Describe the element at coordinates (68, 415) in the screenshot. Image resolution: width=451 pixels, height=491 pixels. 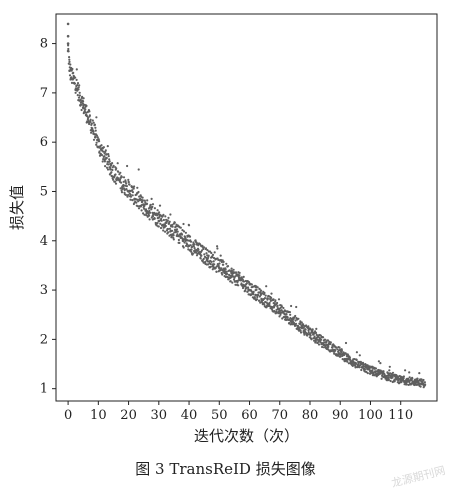
I see `x-tick-label: 0` at that location.